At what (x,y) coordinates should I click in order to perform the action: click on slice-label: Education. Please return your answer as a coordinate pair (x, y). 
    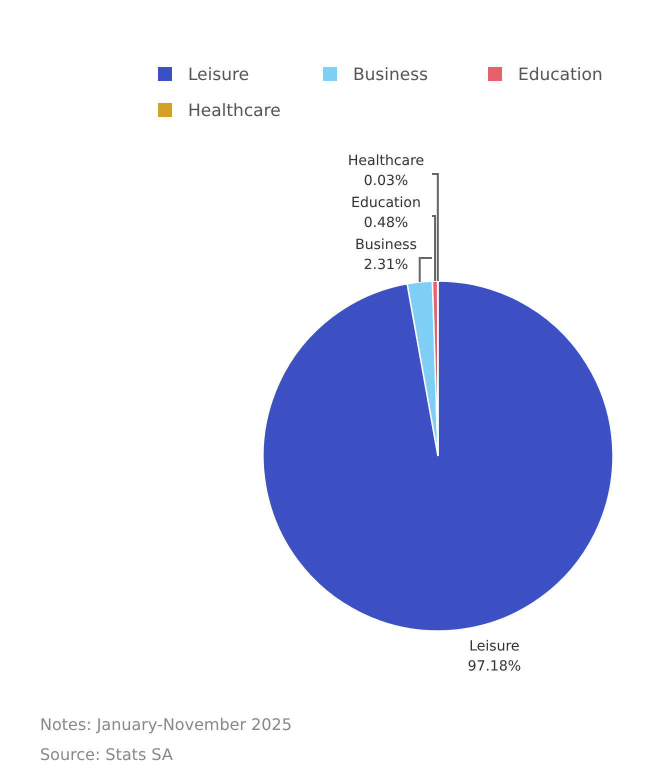
    Looking at the image, I should click on (386, 203).